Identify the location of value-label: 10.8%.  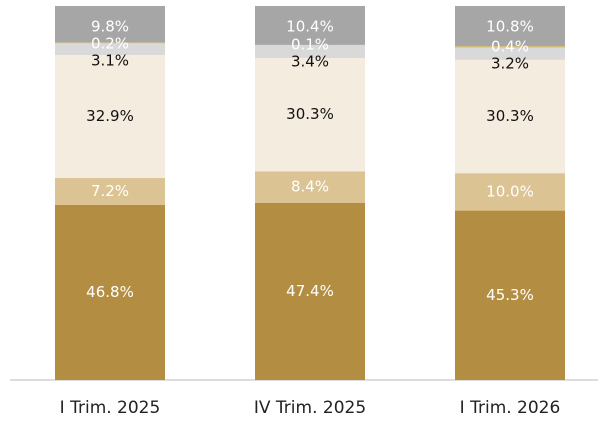
(510, 27).